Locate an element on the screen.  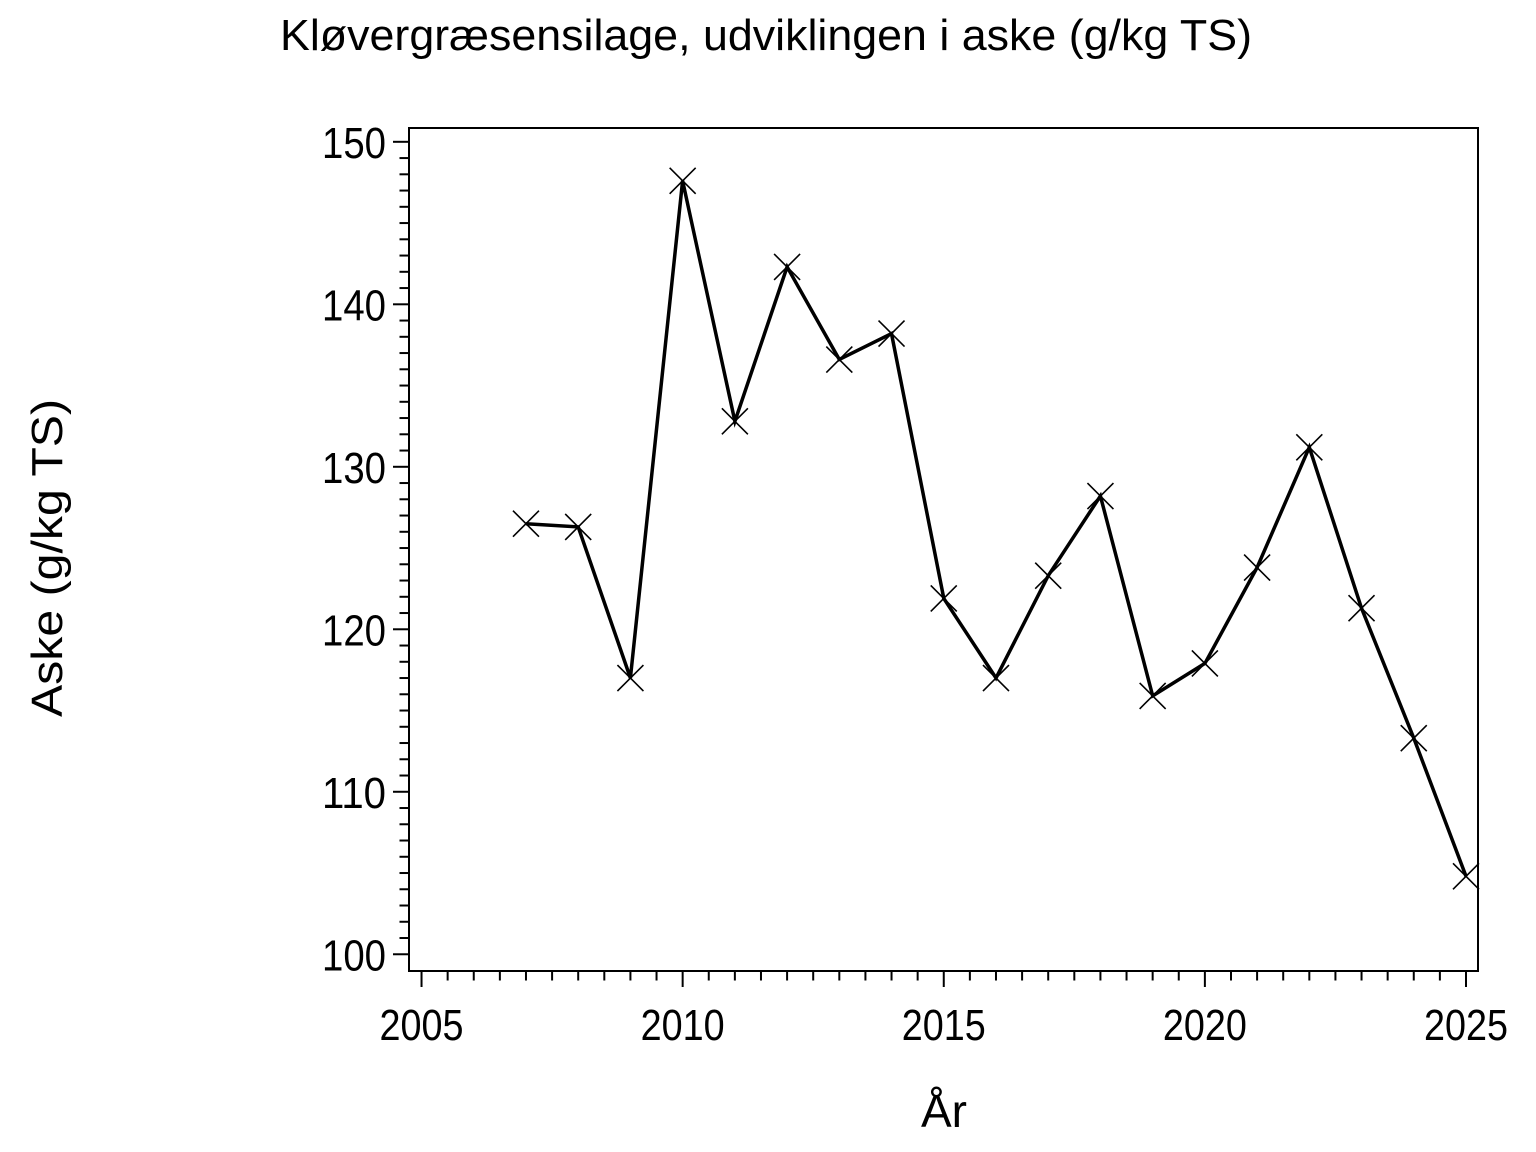
y-tick-label: 130 is located at coordinates (354, 468).